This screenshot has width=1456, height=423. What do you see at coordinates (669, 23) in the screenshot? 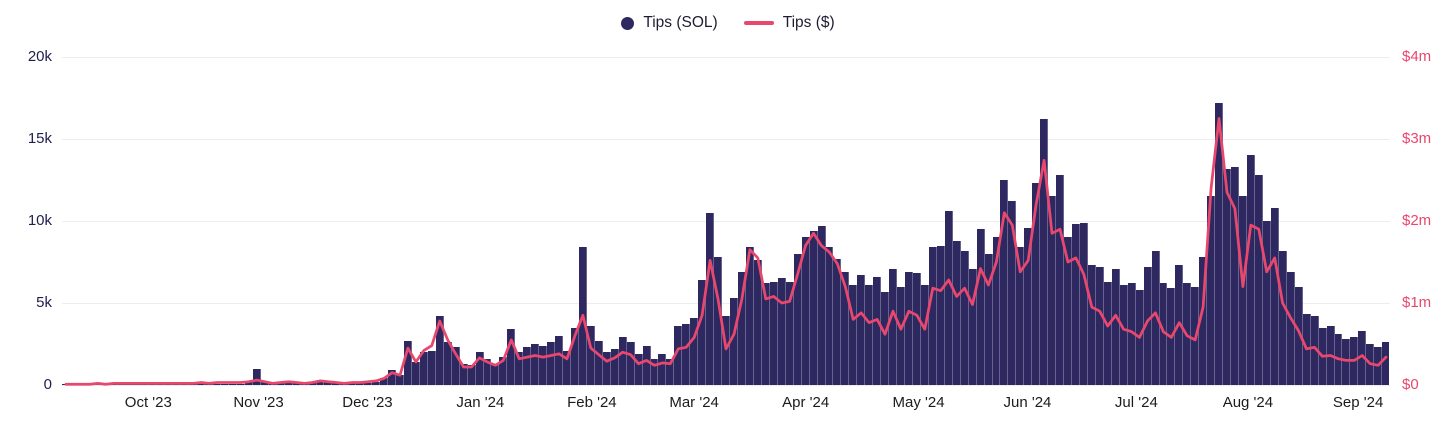
I see `legend-item-tips-sol: Tips (SOL)` at bounding box center [669, 23].